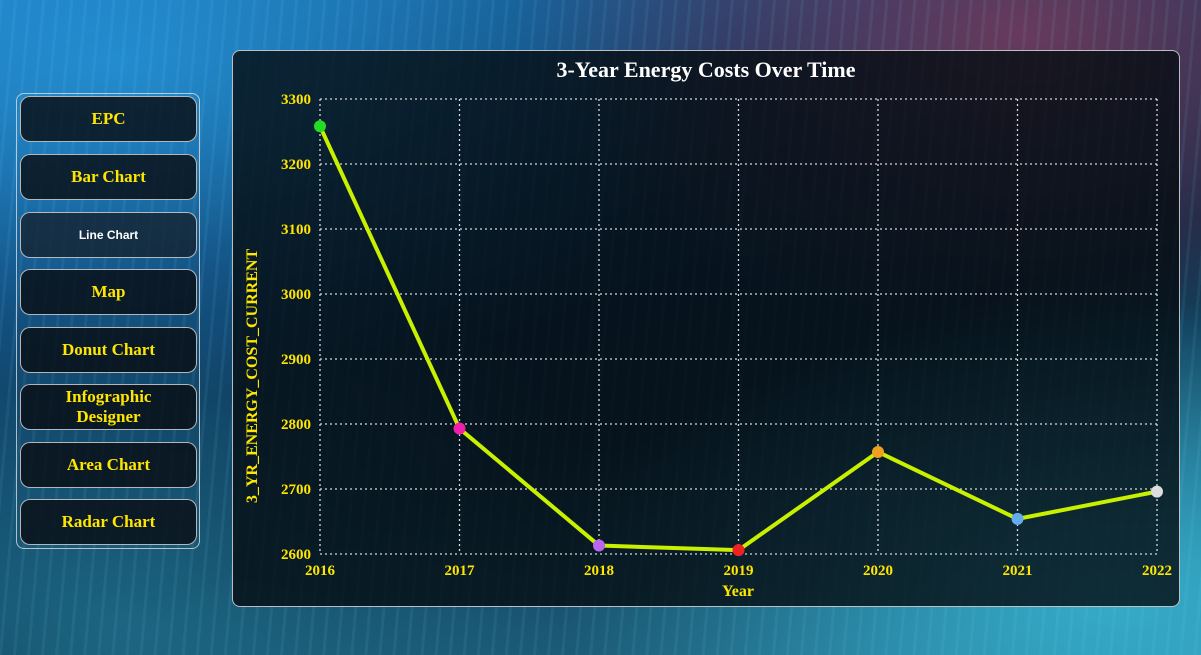 This screenshot has height=655, width=1201. I want to click on y-tick-label: 3300, so click(296, 100).